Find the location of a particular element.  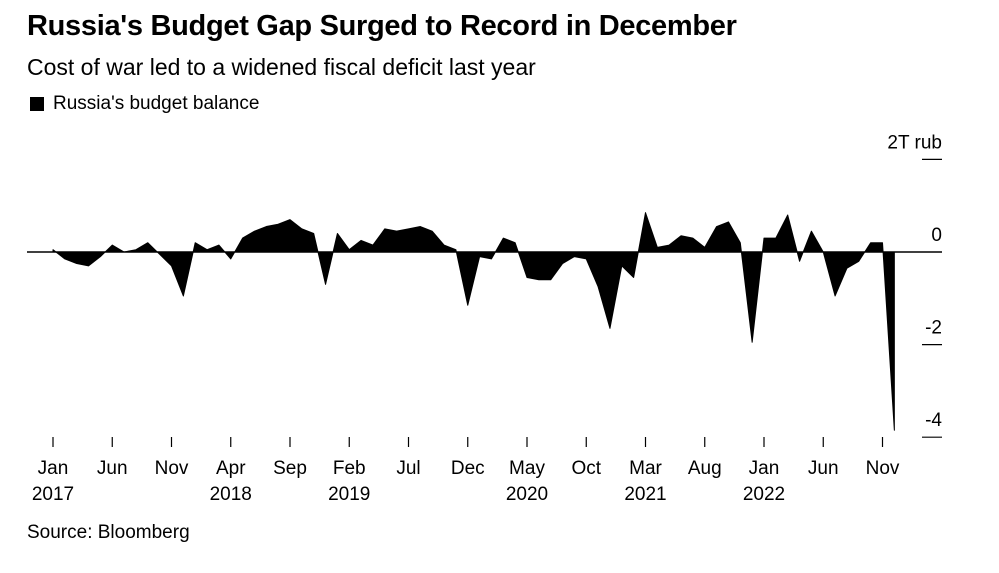

x-tick-label: Dec is located at coordinates (468, 468).